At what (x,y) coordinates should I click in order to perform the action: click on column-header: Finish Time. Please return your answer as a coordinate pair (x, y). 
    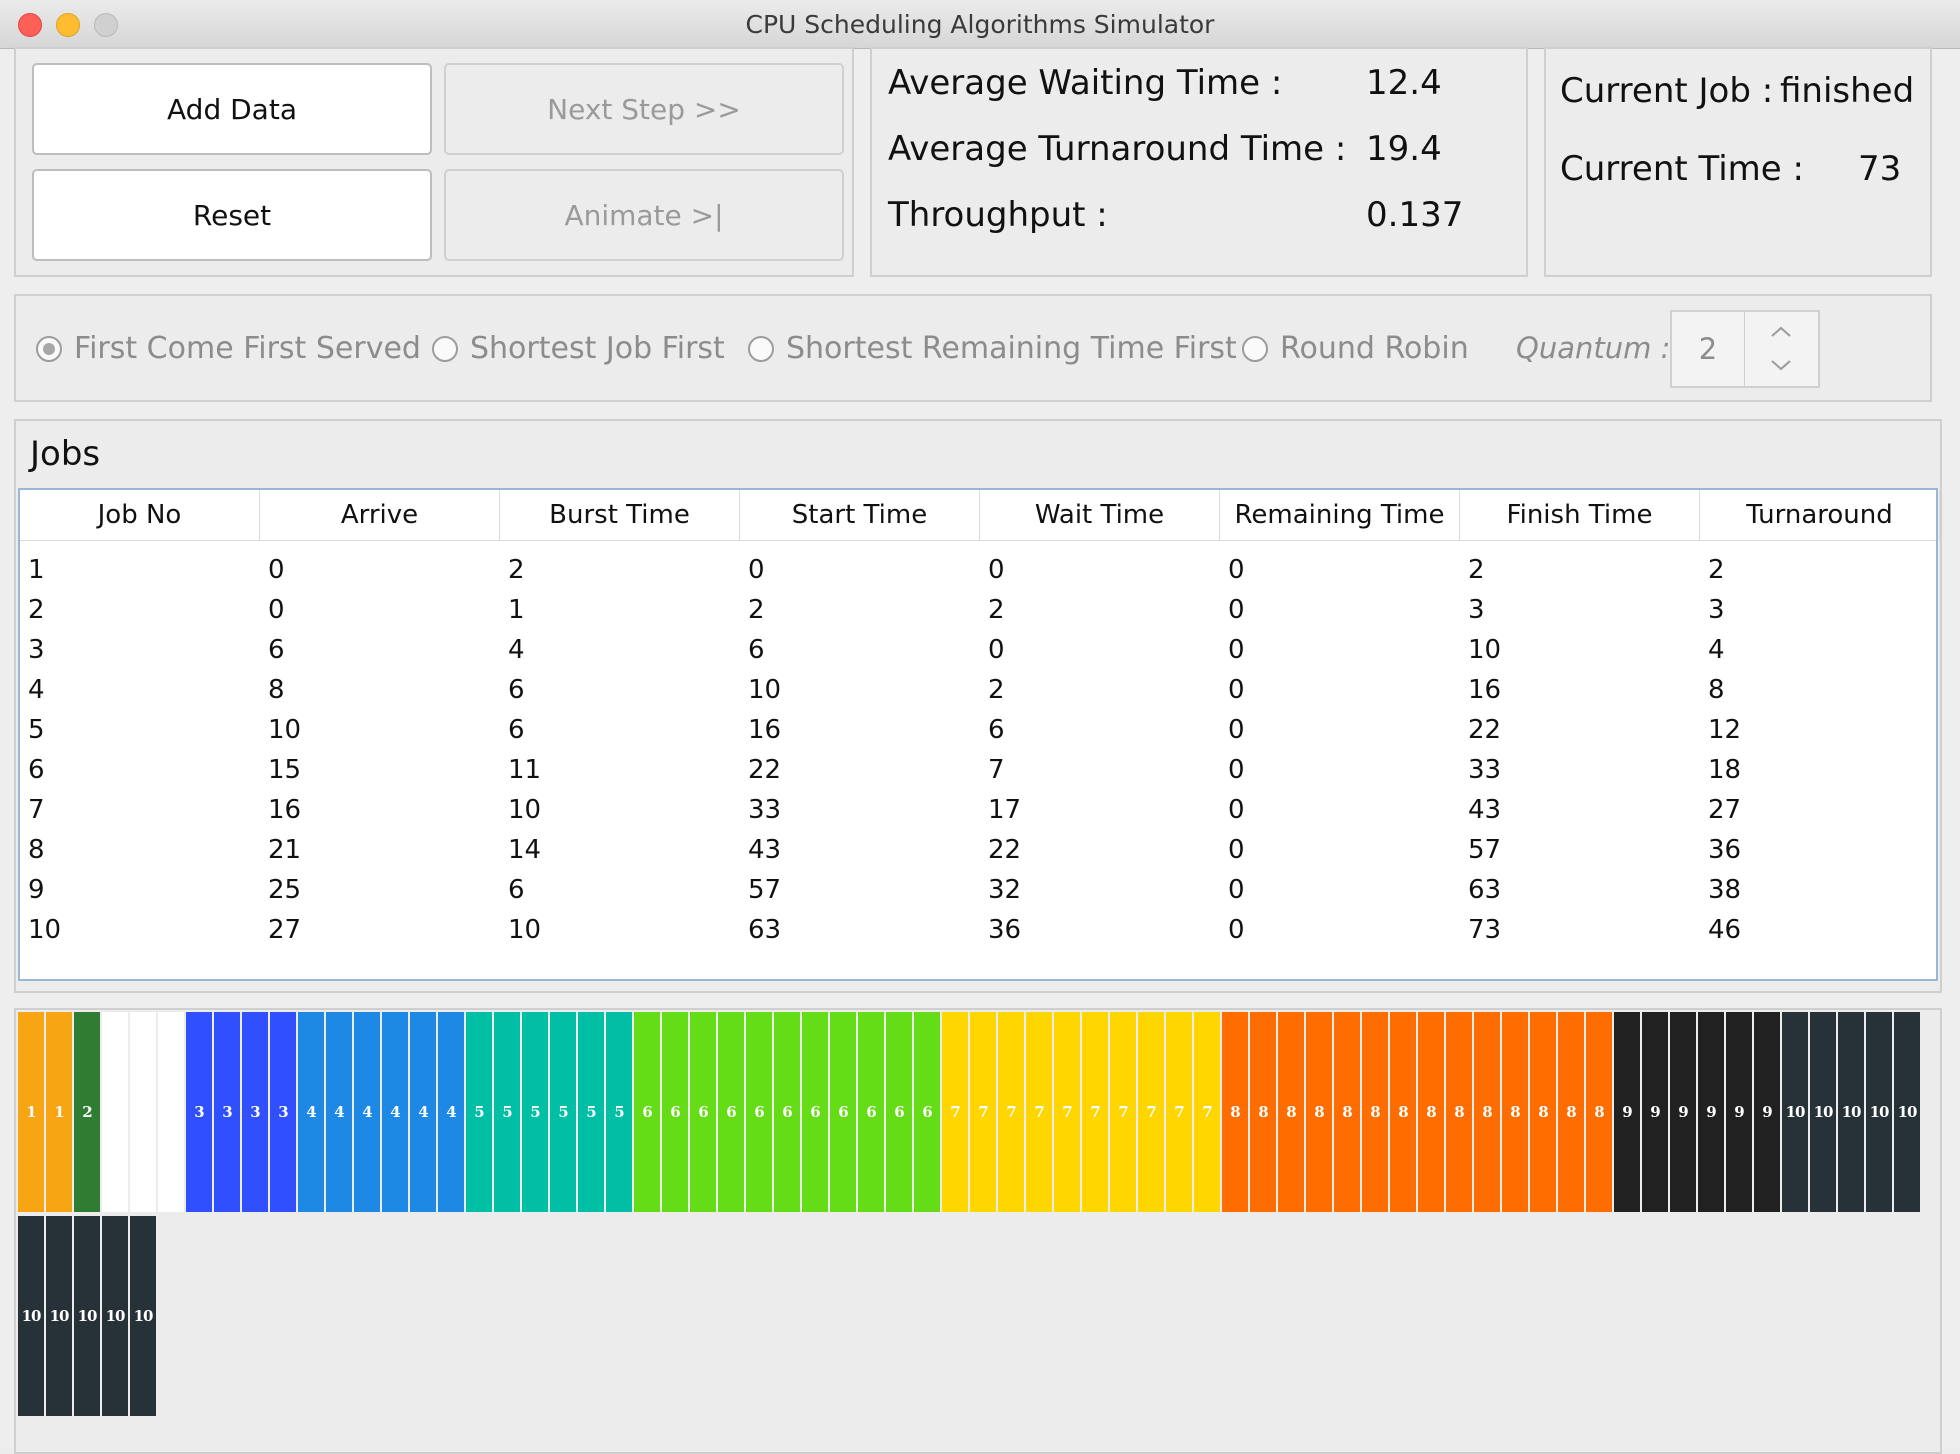
    Looking at the image, I should click on (1580, 515).